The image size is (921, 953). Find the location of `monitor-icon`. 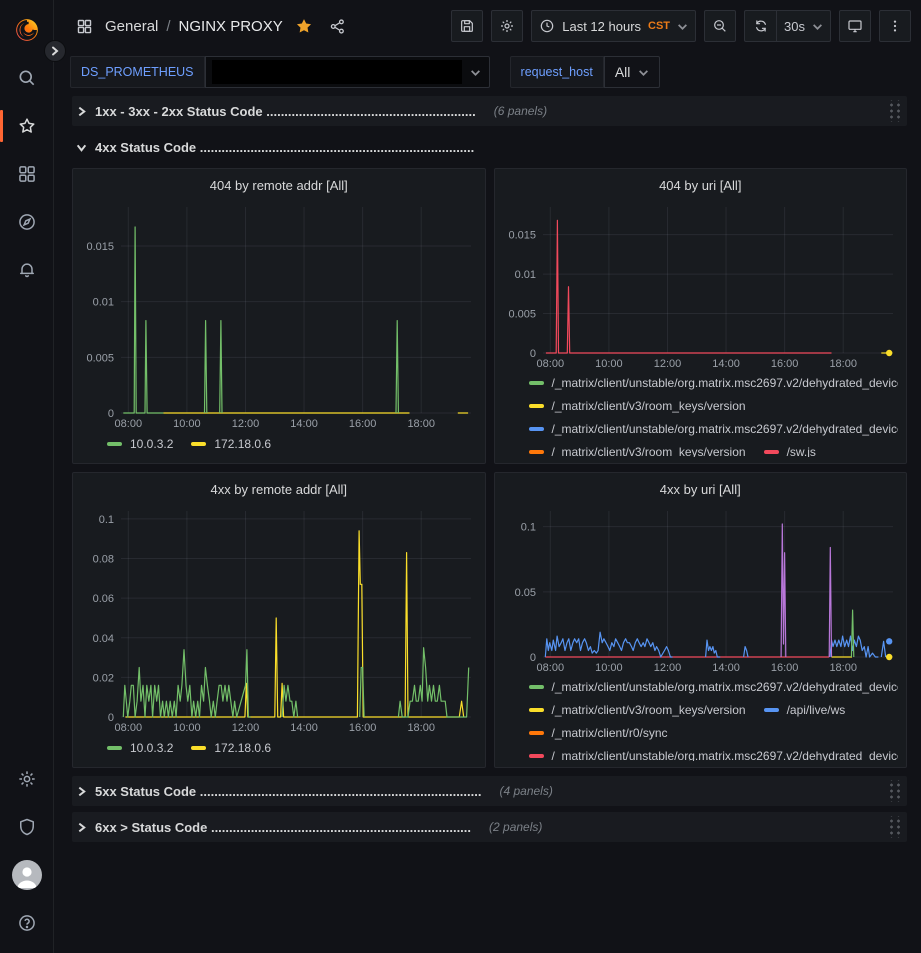

monitor-icon is located at coordinates (855, 26).